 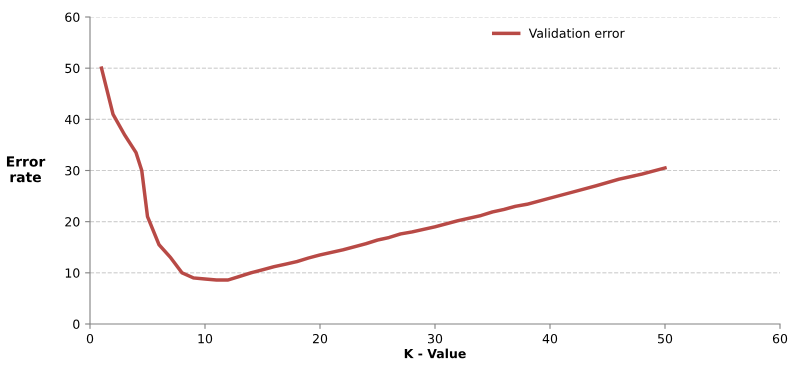 I want to click on y-axis-title: Error rate, so click(x=26, y=169).